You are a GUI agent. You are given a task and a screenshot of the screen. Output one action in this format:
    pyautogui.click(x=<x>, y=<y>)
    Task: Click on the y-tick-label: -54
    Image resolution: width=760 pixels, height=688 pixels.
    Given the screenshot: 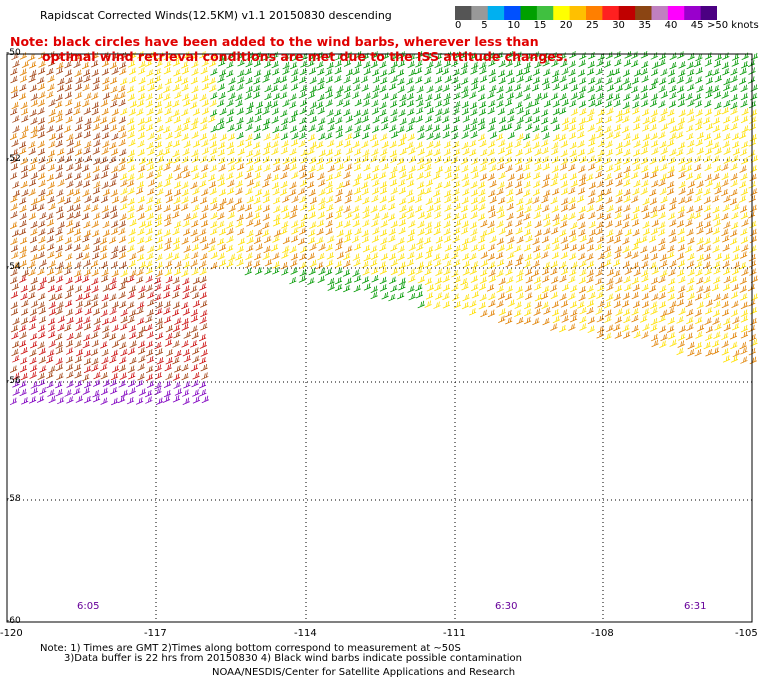 What is the action you would take?
    pyautogui.click(x=13, y=267)
    